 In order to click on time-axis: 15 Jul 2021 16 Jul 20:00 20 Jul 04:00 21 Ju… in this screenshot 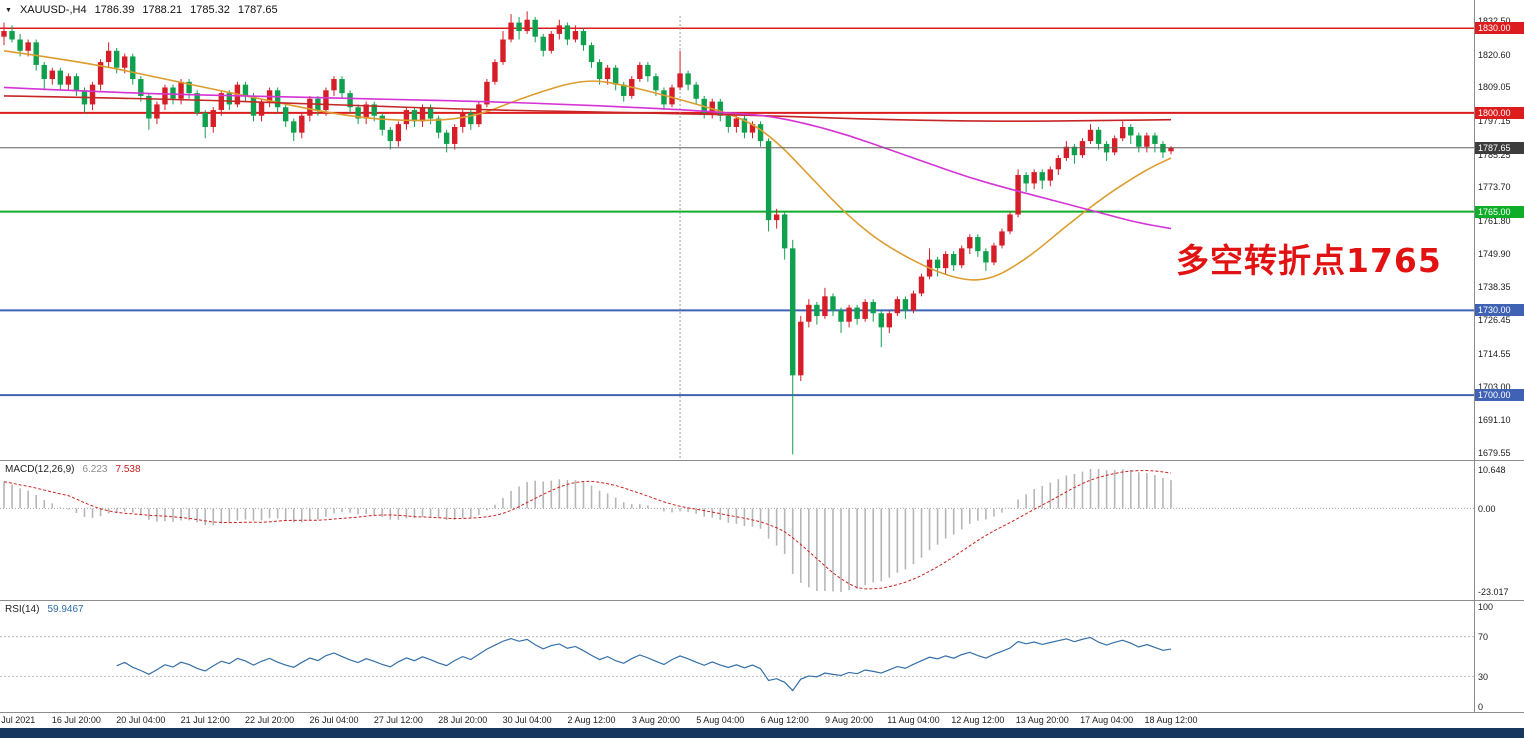, I will do `click(762, 720)`.